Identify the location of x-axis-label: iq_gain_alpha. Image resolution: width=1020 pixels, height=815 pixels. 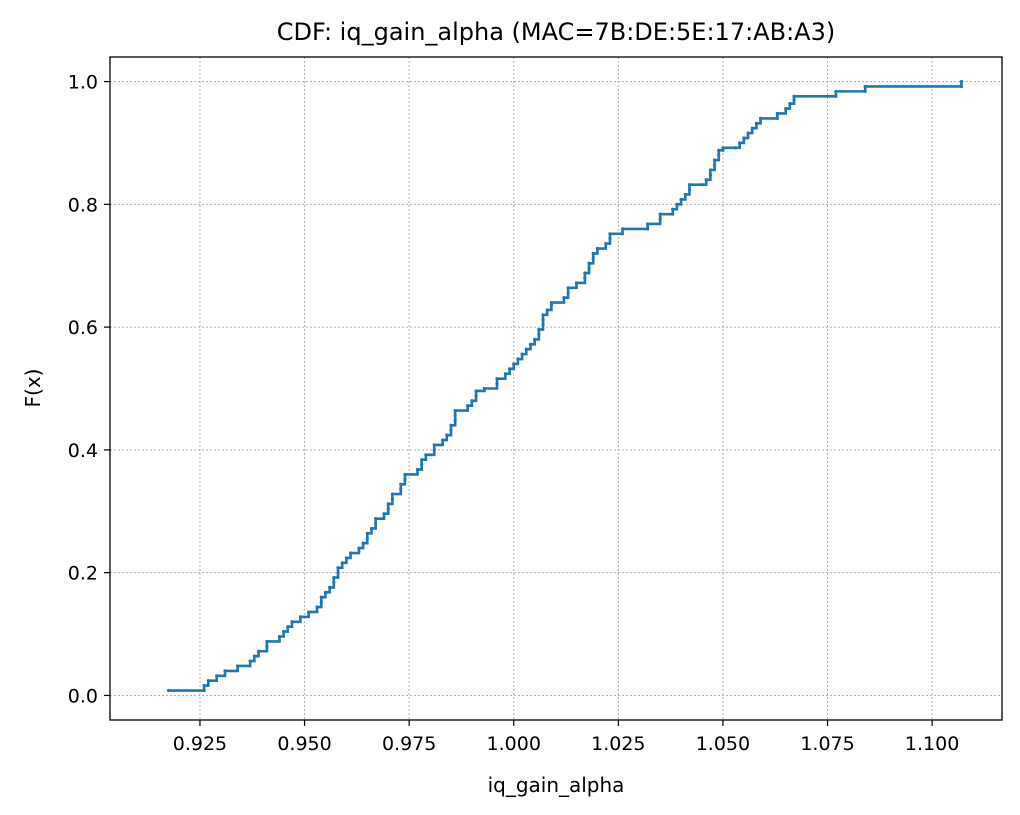
(556, 785).